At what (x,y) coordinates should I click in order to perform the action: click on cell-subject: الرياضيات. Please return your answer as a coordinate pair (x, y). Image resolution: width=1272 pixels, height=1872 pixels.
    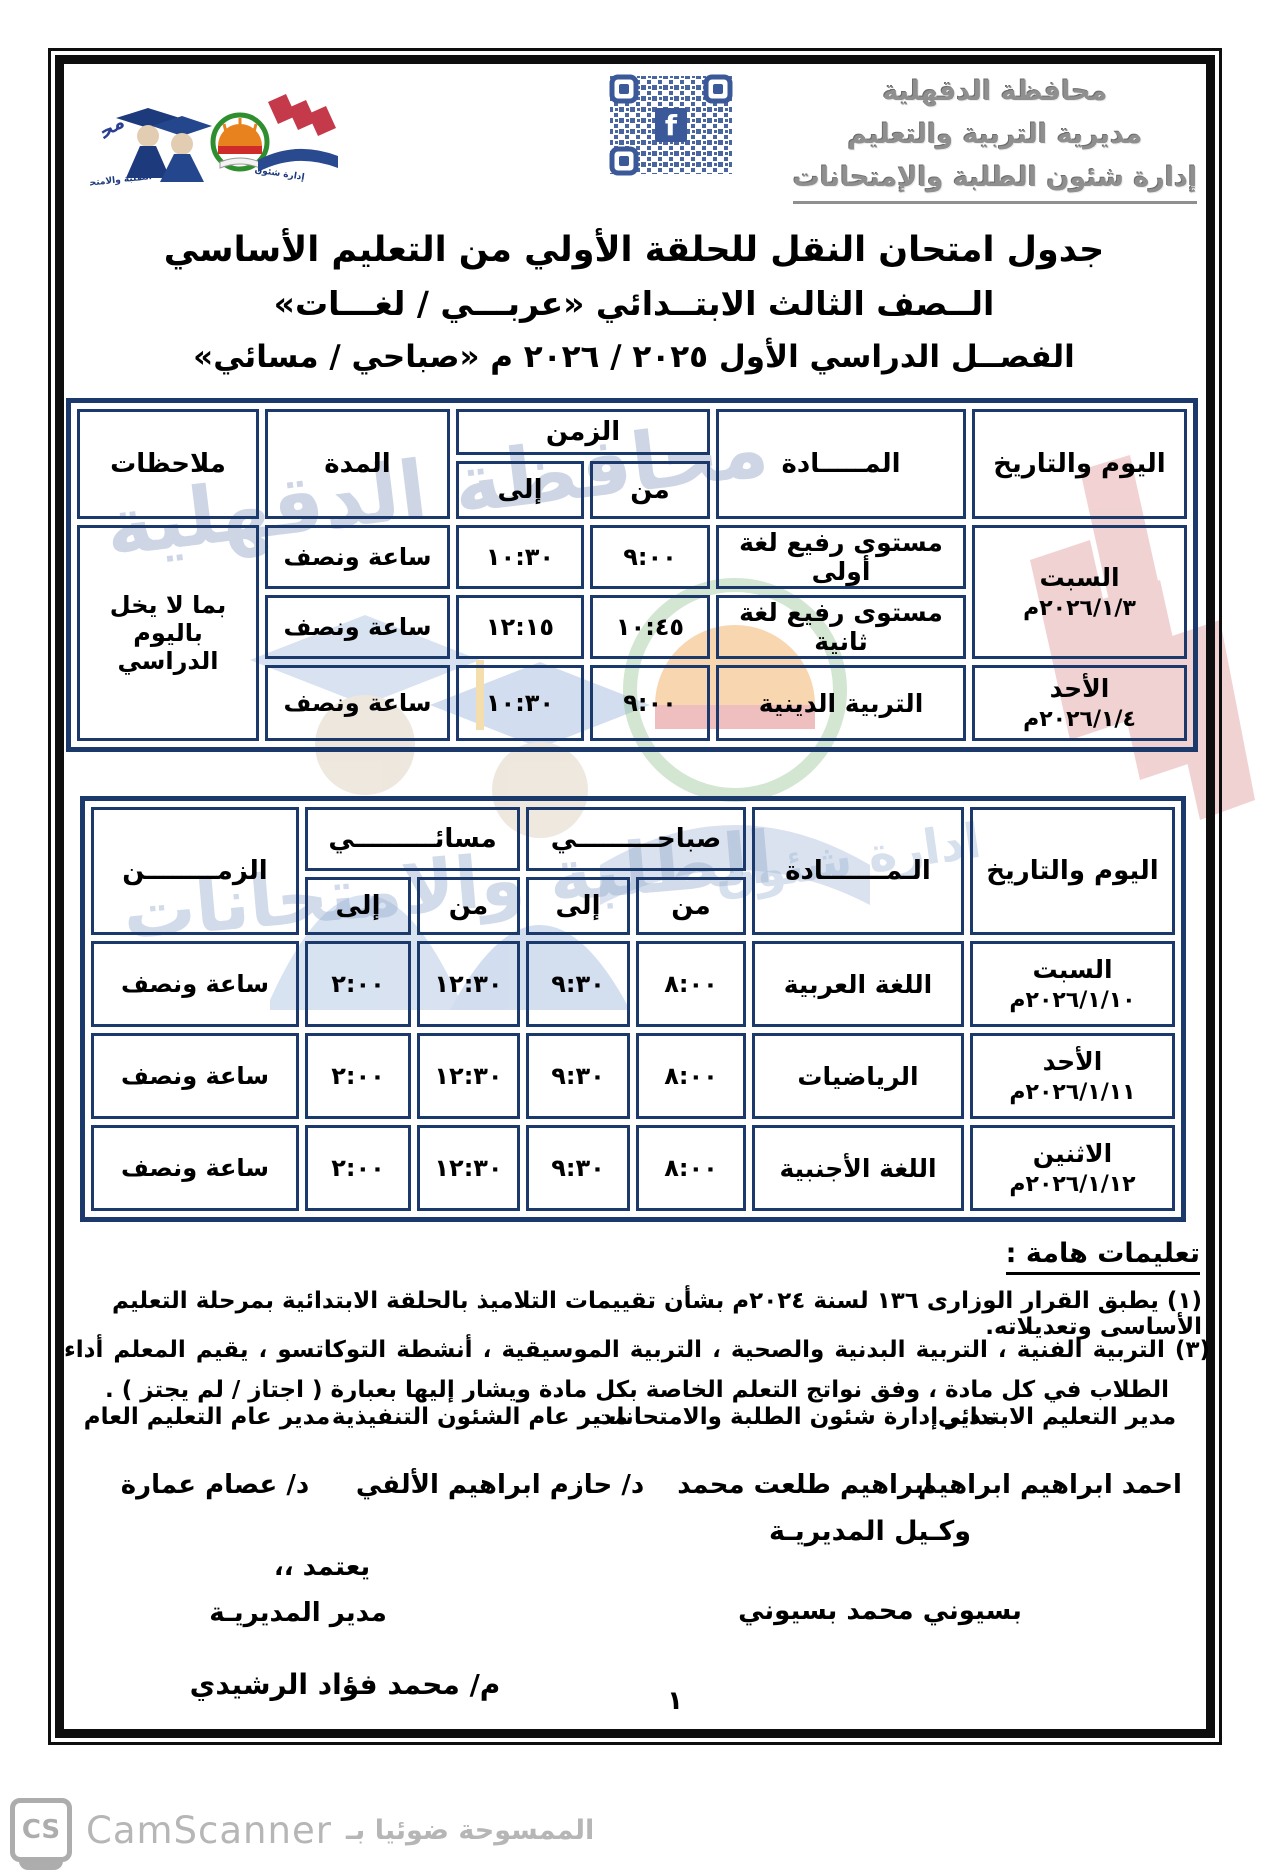
    Looking at the image, I should click on (858, 1076).